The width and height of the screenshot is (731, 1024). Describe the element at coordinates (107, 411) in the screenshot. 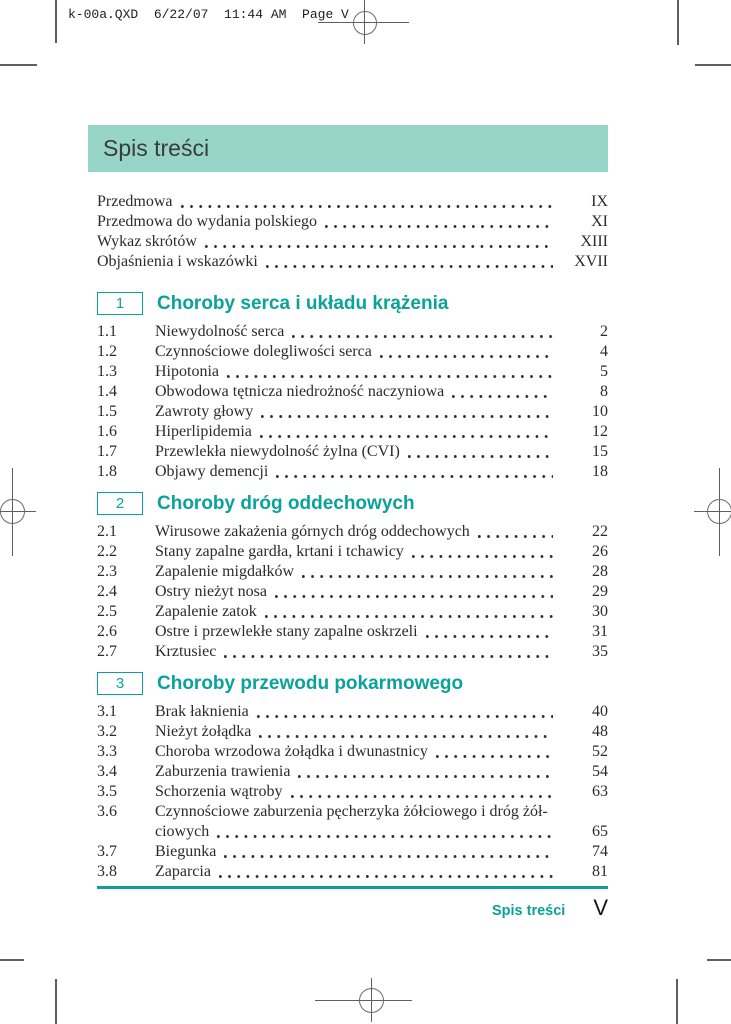

I see `entry-number: 1.5` at that location.